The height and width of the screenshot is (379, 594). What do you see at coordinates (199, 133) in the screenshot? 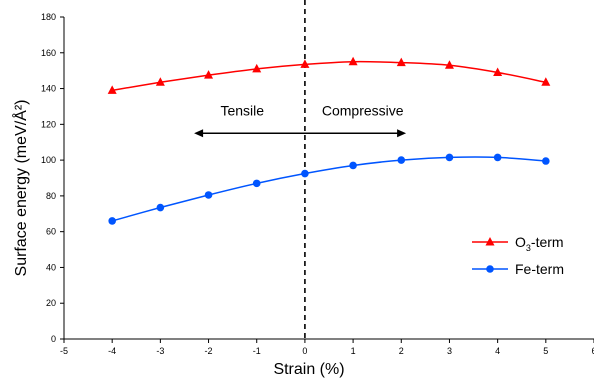
I see `arrow-head-left` at bounding box center [199, 133].